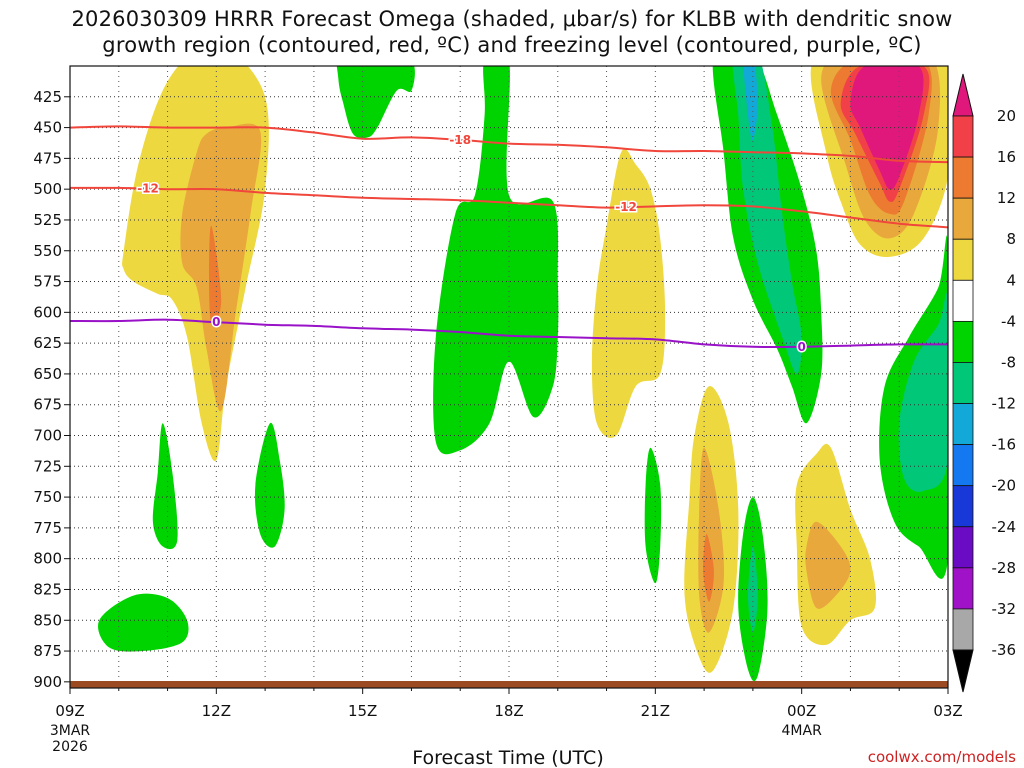 The height and width of the screenshot is (768, 1024). Describe the element at coordinates (942, 757) in the screenshot. I see `credit-text: coolwx.com/models` at that location.